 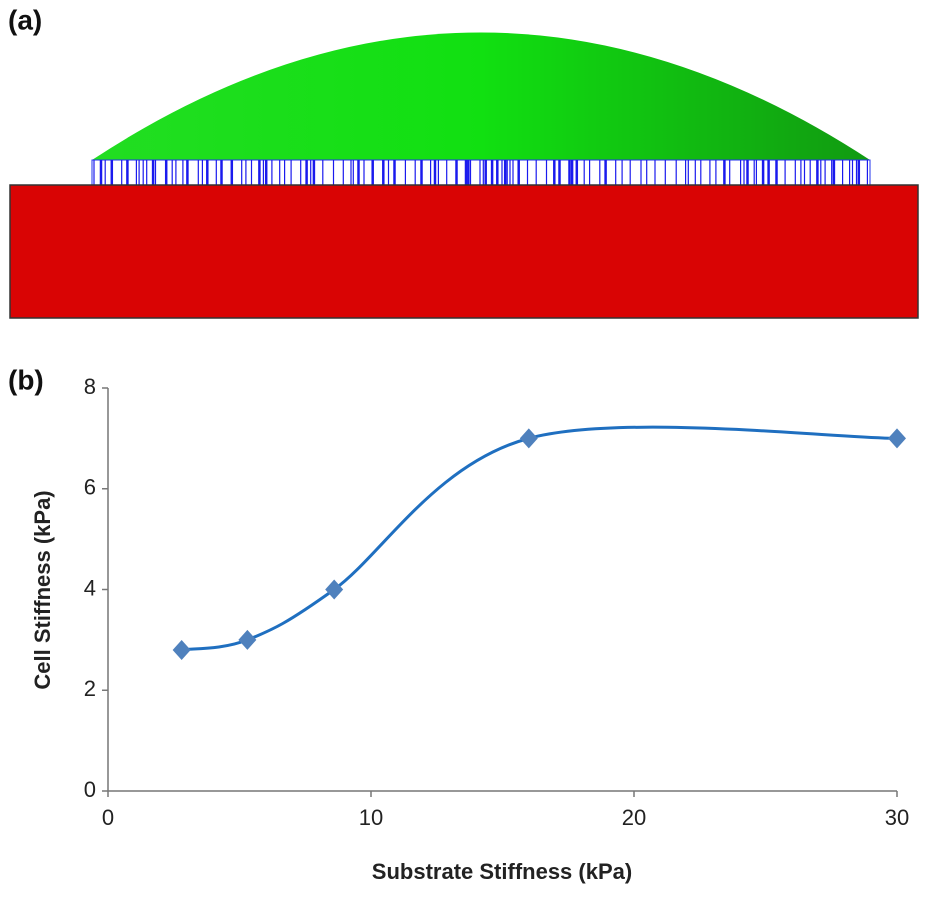 I want to click on x-tick-label: 20, so click(x=634, y=817).